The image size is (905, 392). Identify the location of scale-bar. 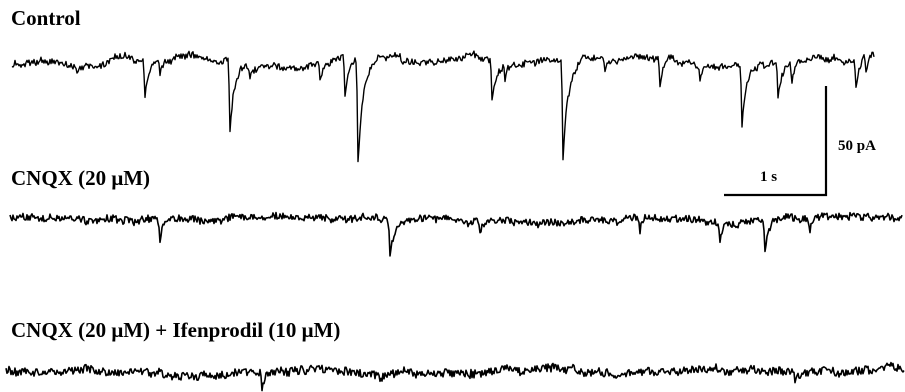
(776, 141).